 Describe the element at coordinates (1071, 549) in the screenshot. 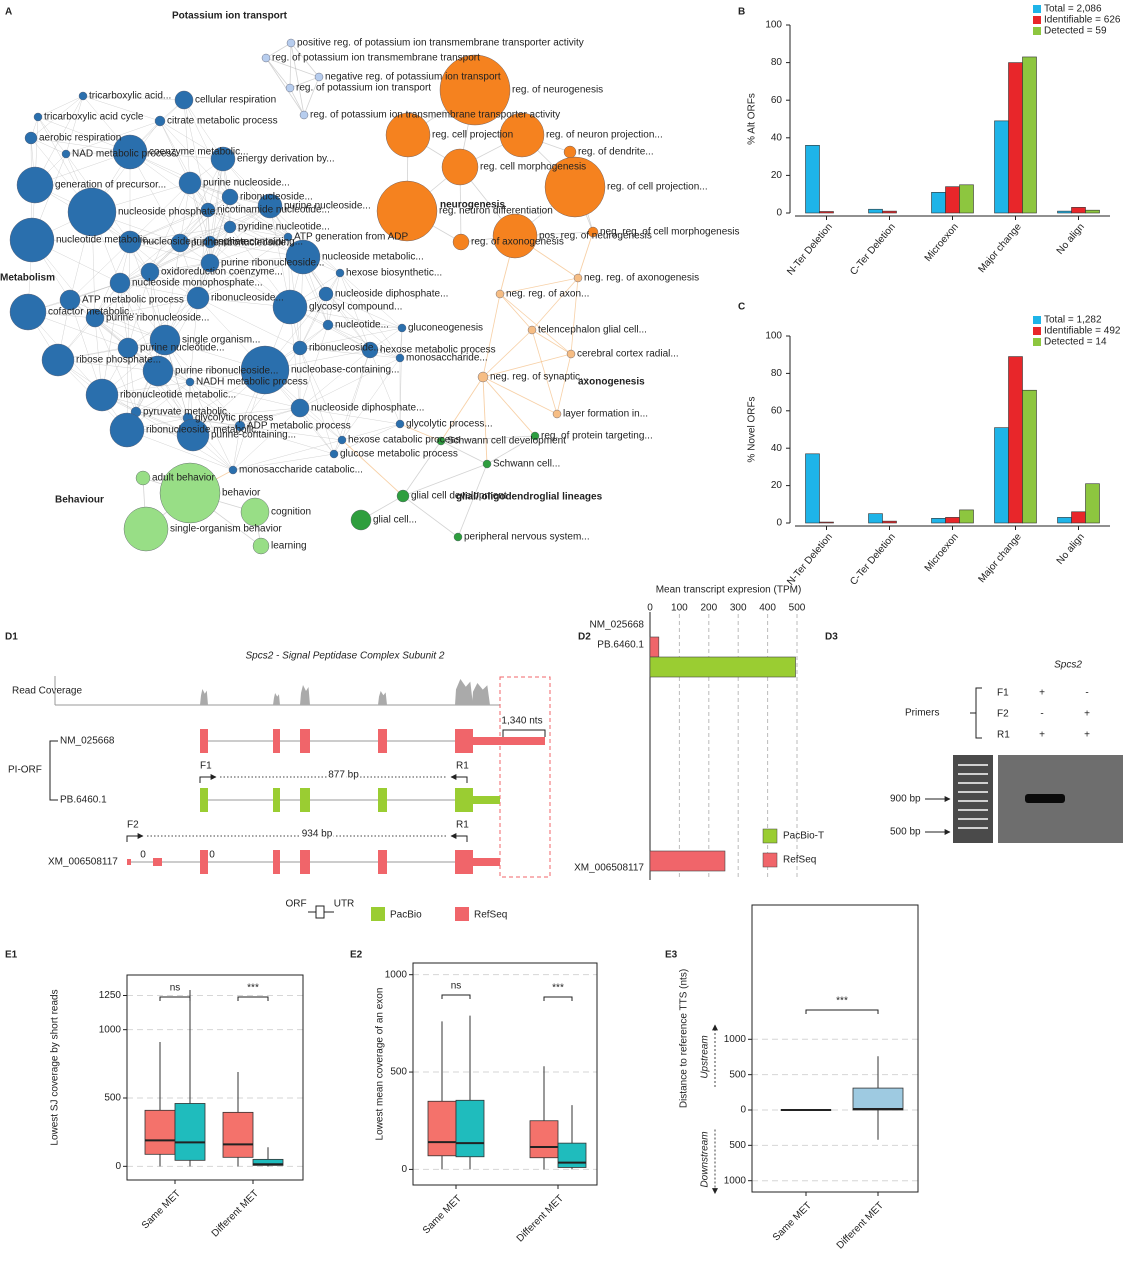

I see `x-tick-label: No align` at that location.